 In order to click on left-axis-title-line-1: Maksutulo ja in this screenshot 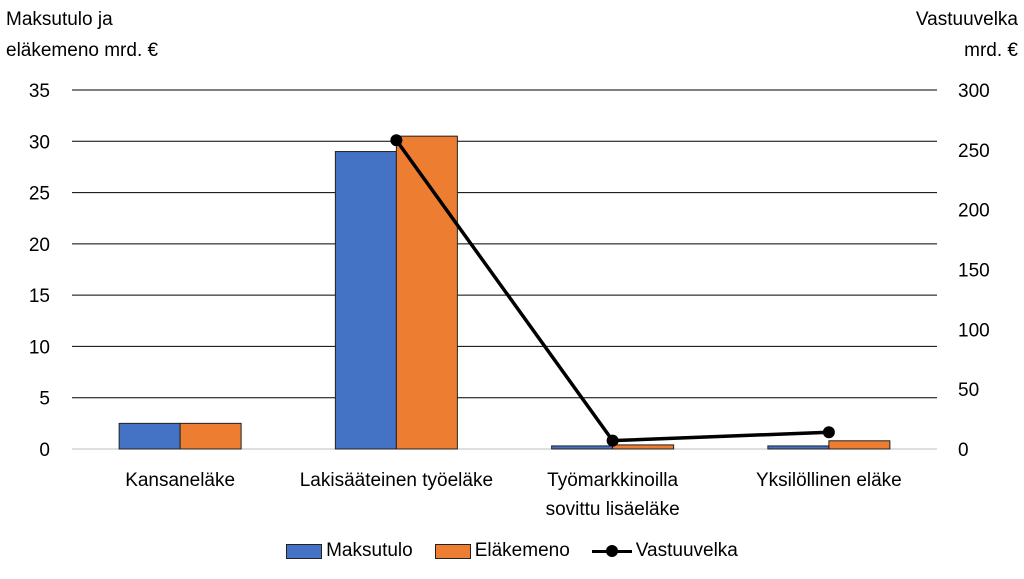, I will do `click(59, 19)`.